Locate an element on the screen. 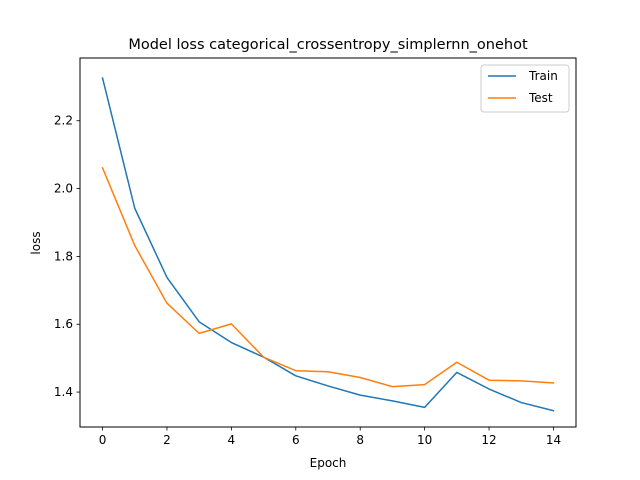 Image resolution: width=640 pixels, height=480 pixels. legend-label-test: Test is located at coordinates (540, 98).